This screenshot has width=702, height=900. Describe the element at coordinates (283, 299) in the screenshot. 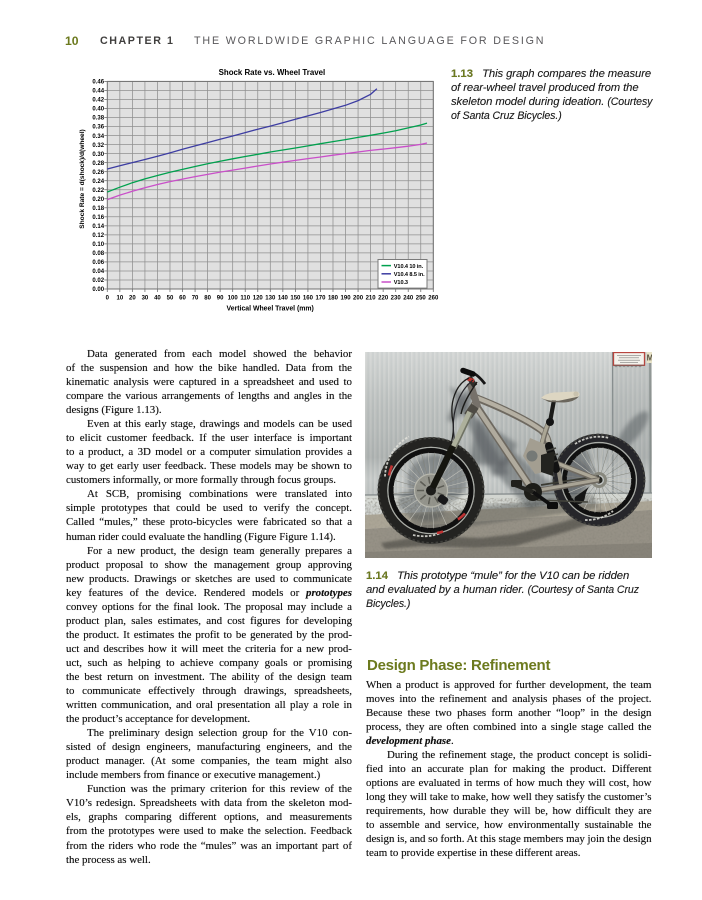

I see `svg-text: 140` at that location.